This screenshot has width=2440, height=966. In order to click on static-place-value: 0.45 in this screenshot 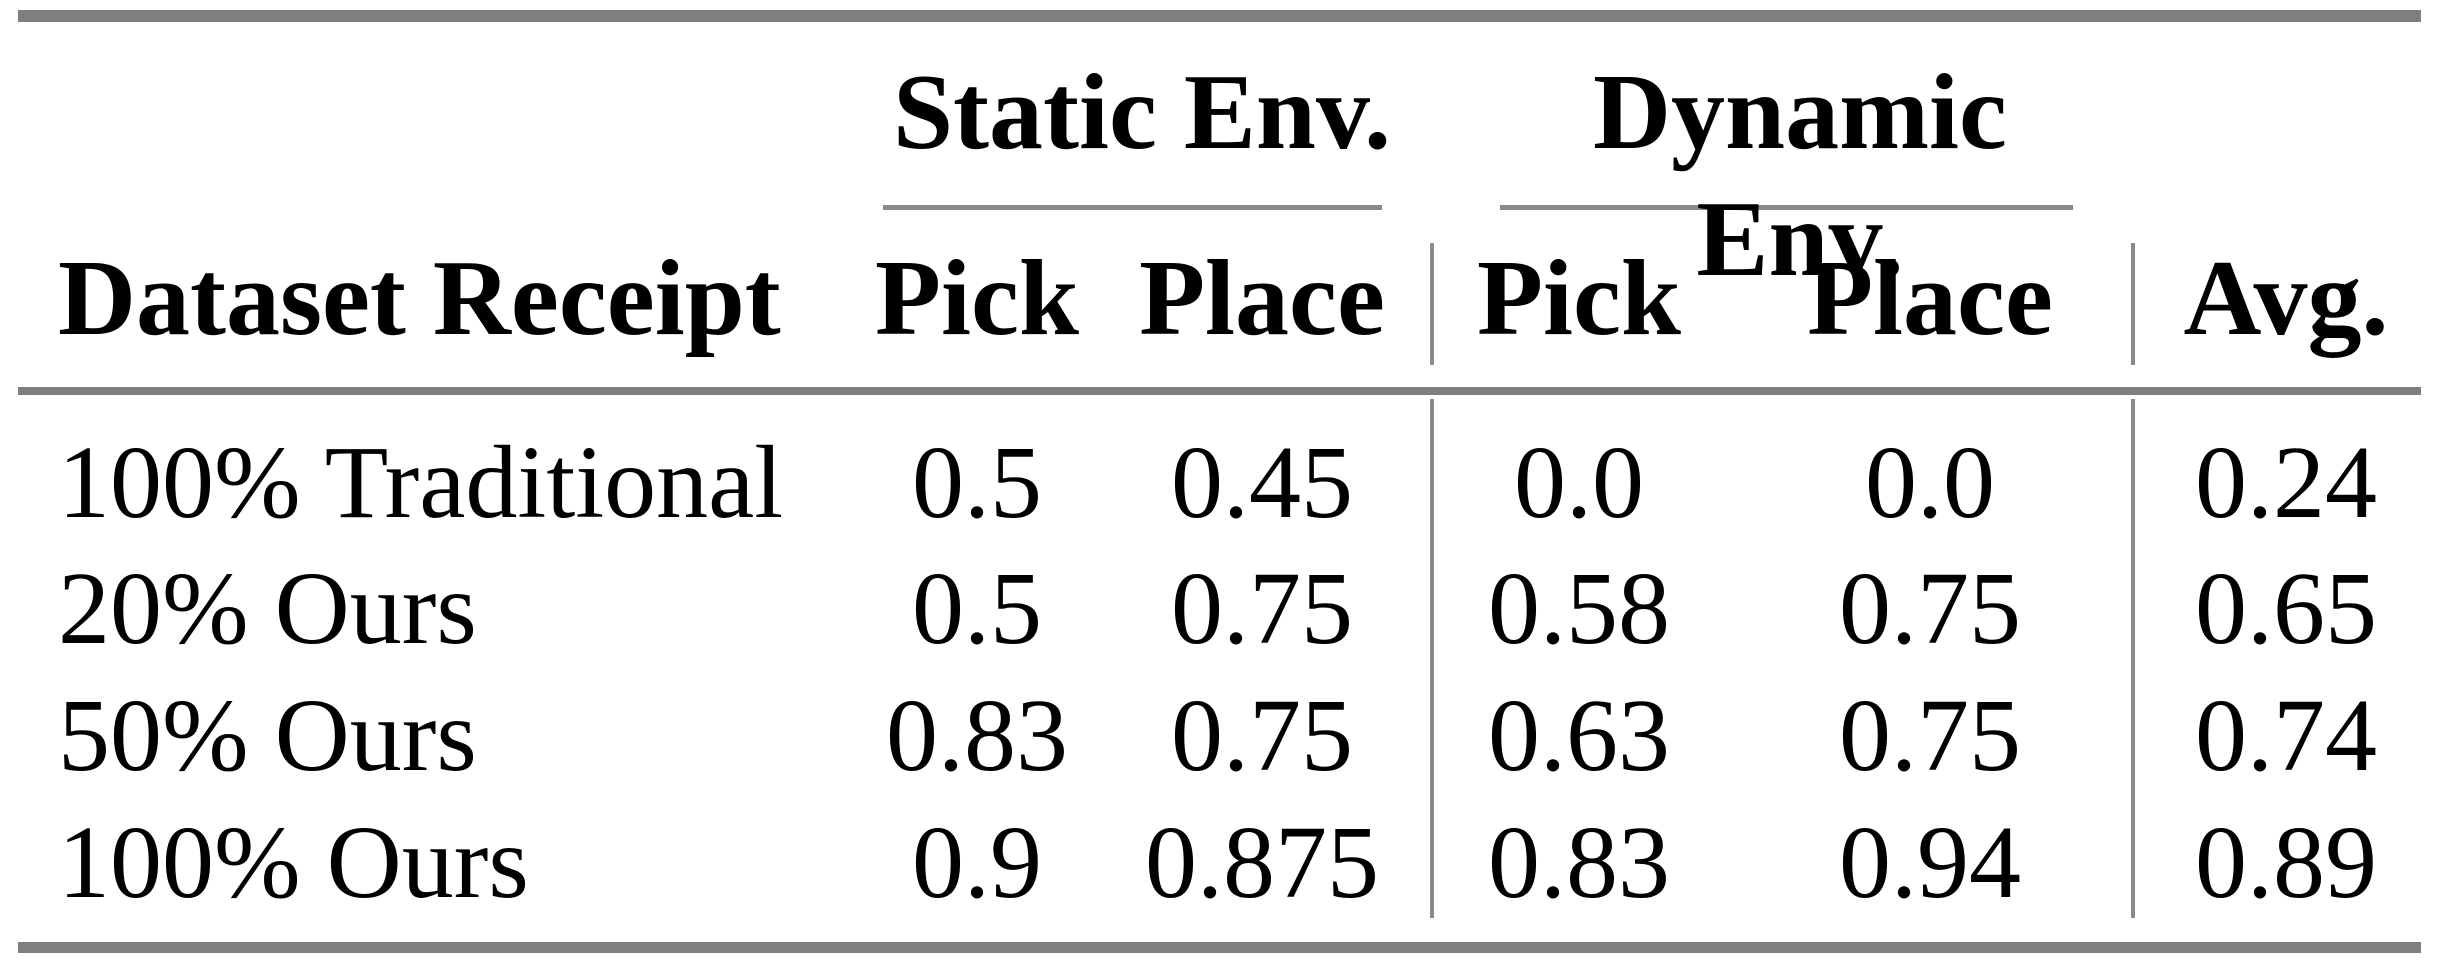, I will do `click(1262, 482)`.